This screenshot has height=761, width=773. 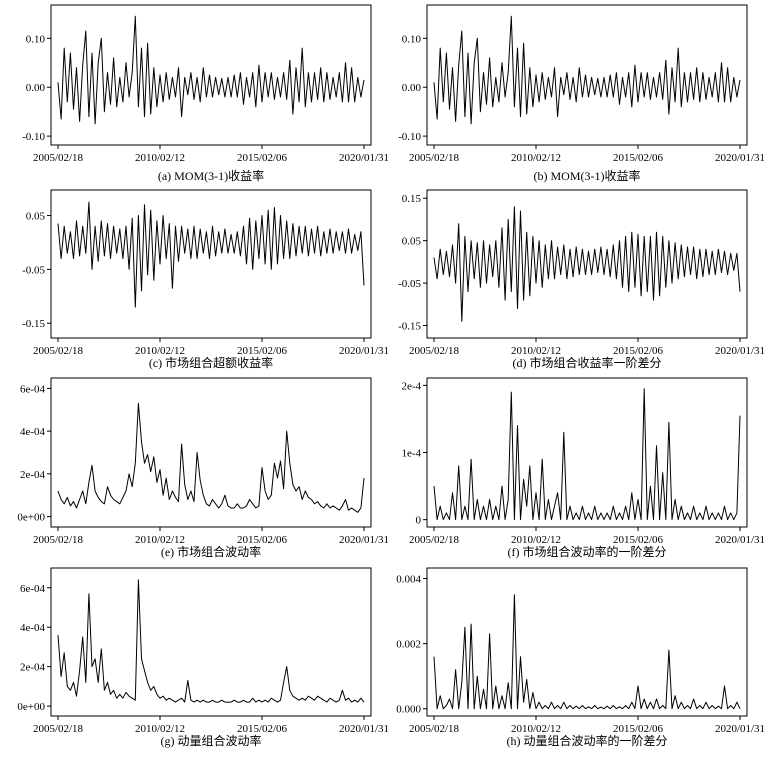 I want to click on y-tick-label: 2e-4, so click(x=411, y=386).